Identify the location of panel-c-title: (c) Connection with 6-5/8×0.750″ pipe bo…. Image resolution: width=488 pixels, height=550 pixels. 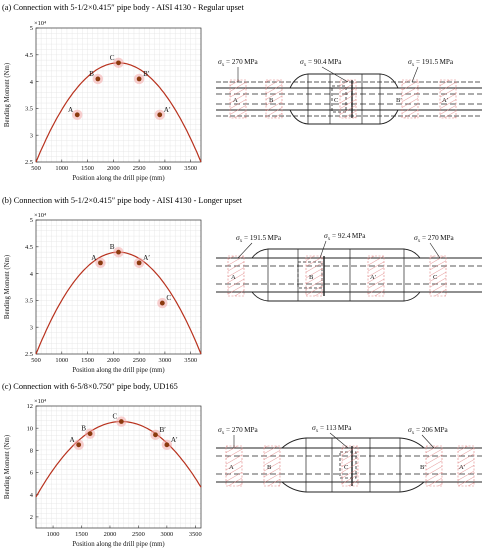
(90, 386).